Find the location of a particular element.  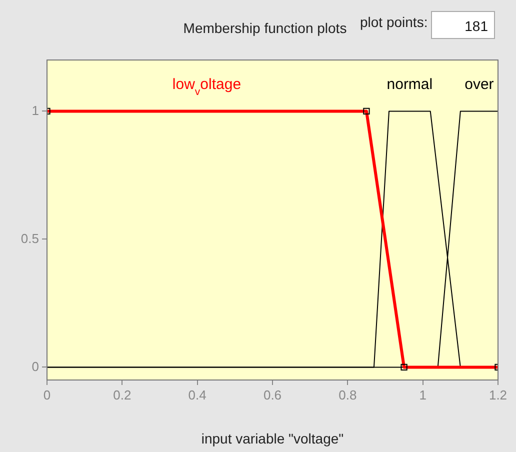

chart-title: Membership function plots is located at coordinates (265, 28).